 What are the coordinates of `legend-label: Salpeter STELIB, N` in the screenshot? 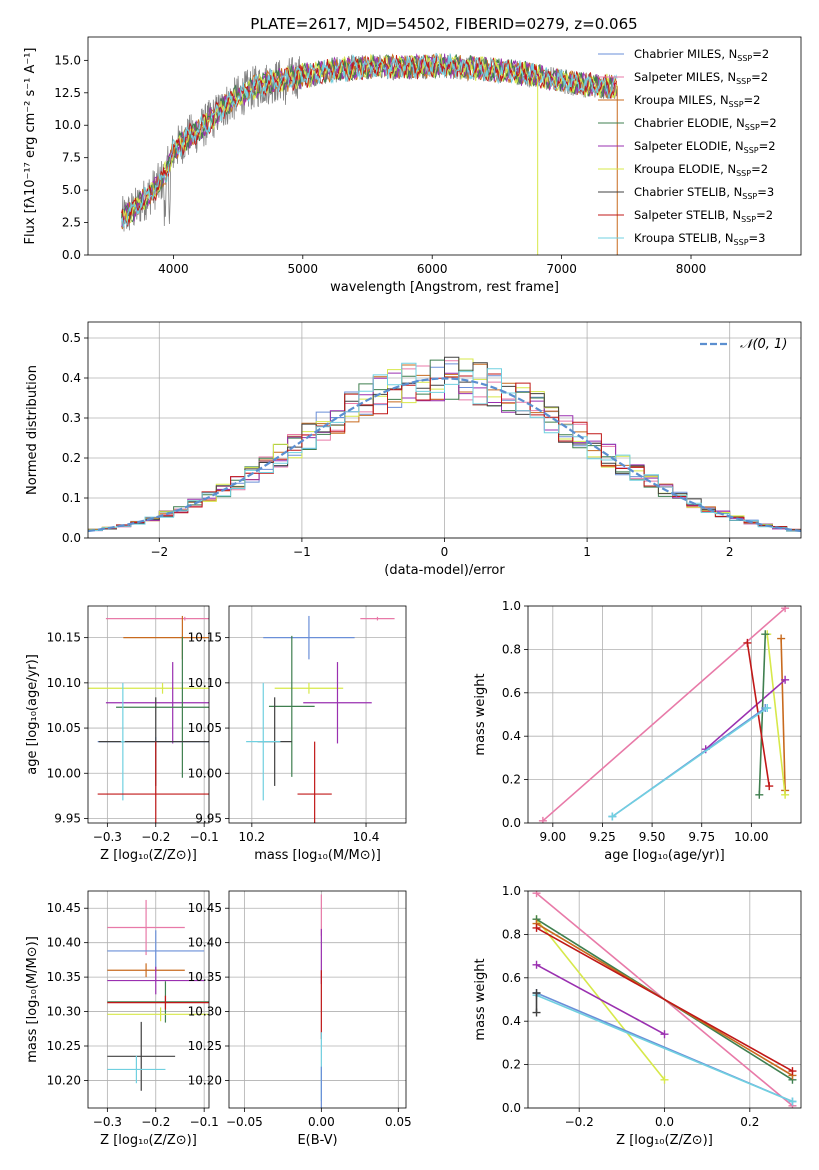 It's located at (687, 215).